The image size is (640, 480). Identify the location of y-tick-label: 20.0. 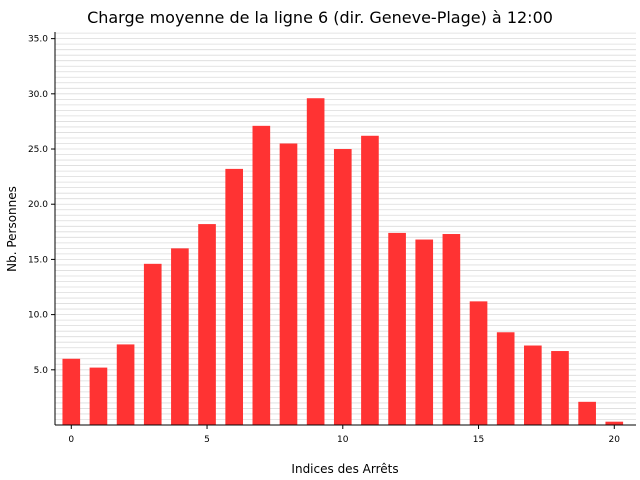
(38, 205).